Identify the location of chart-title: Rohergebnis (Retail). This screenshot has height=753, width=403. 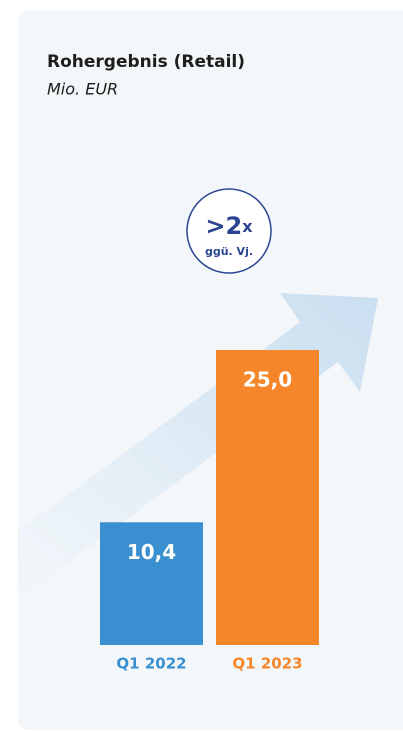
(146, 62).